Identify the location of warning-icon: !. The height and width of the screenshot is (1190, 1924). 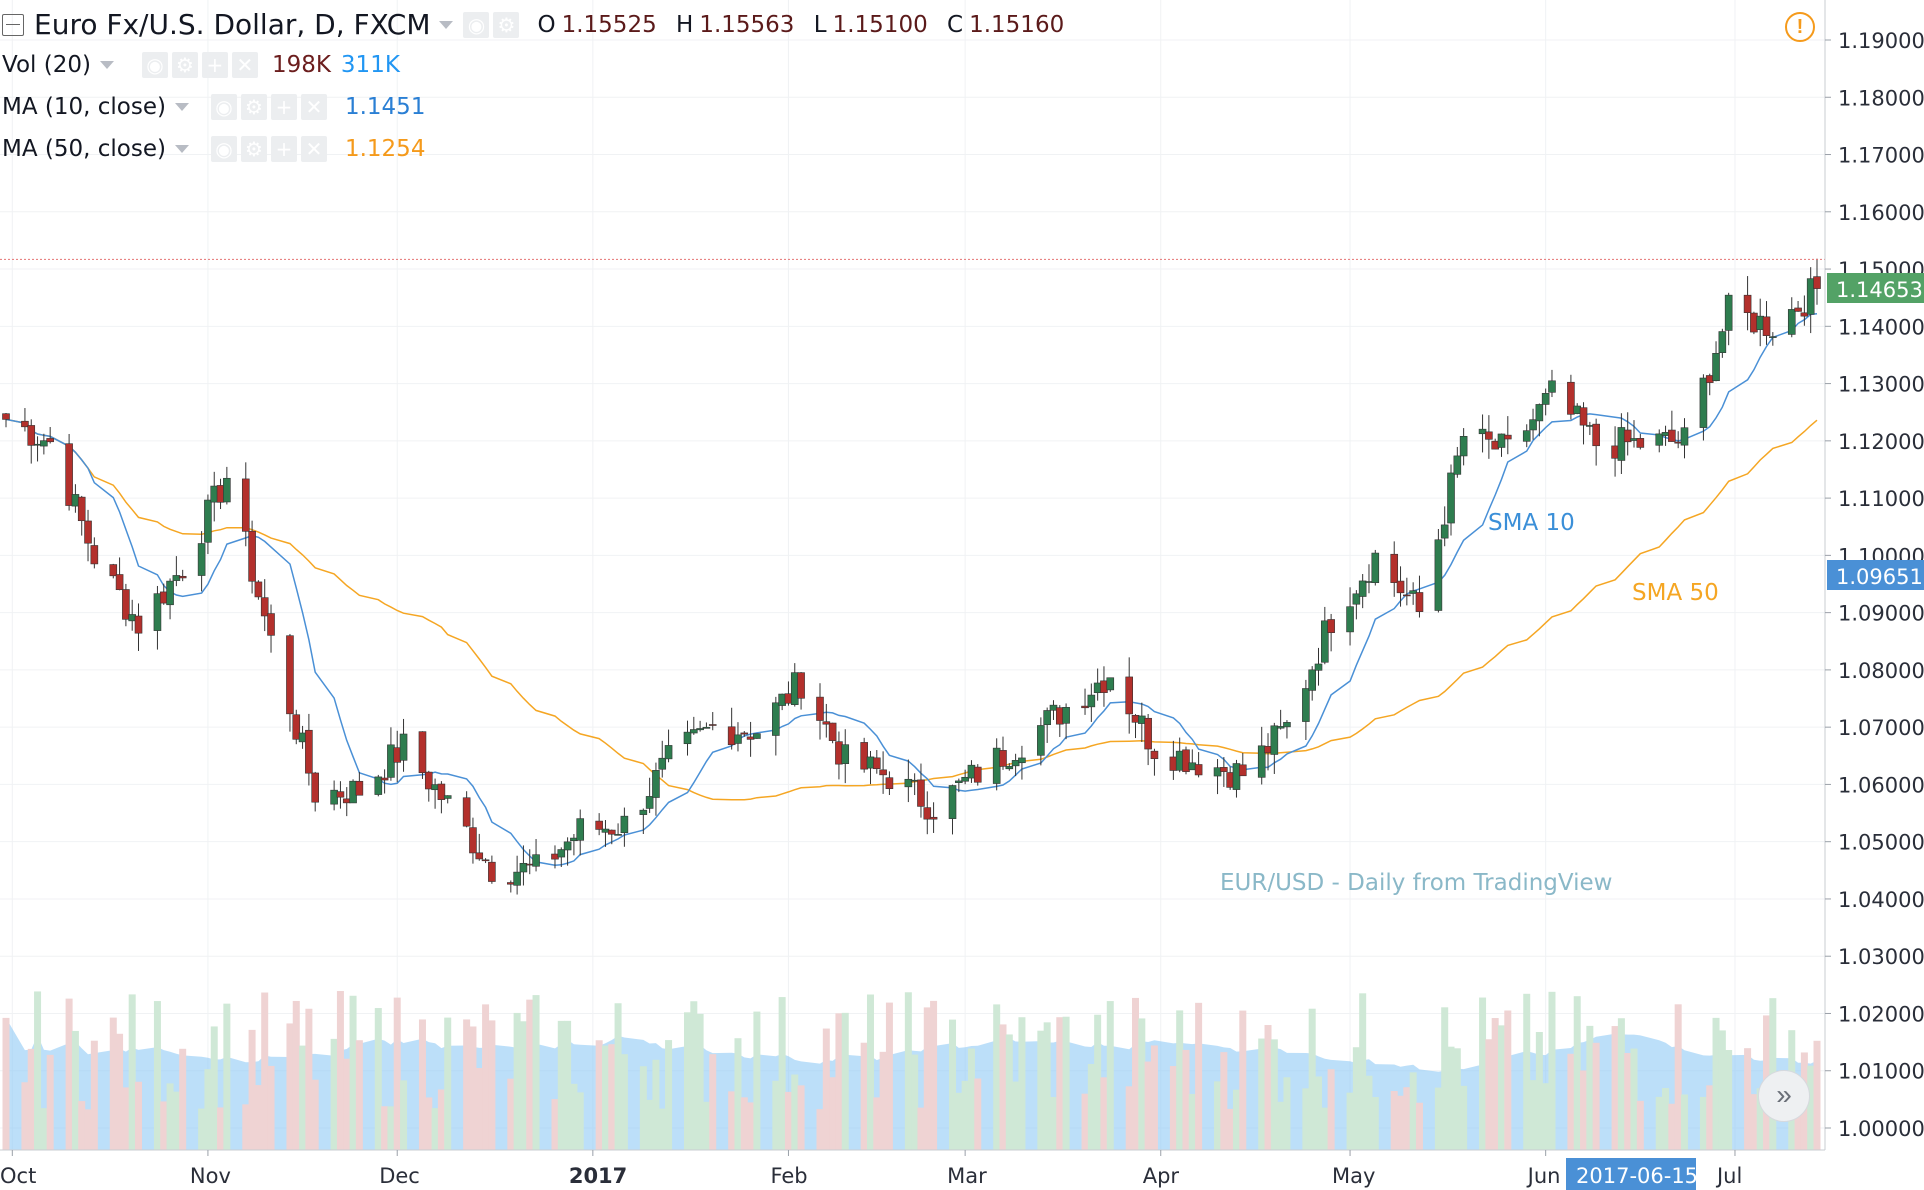
(1800, 27).